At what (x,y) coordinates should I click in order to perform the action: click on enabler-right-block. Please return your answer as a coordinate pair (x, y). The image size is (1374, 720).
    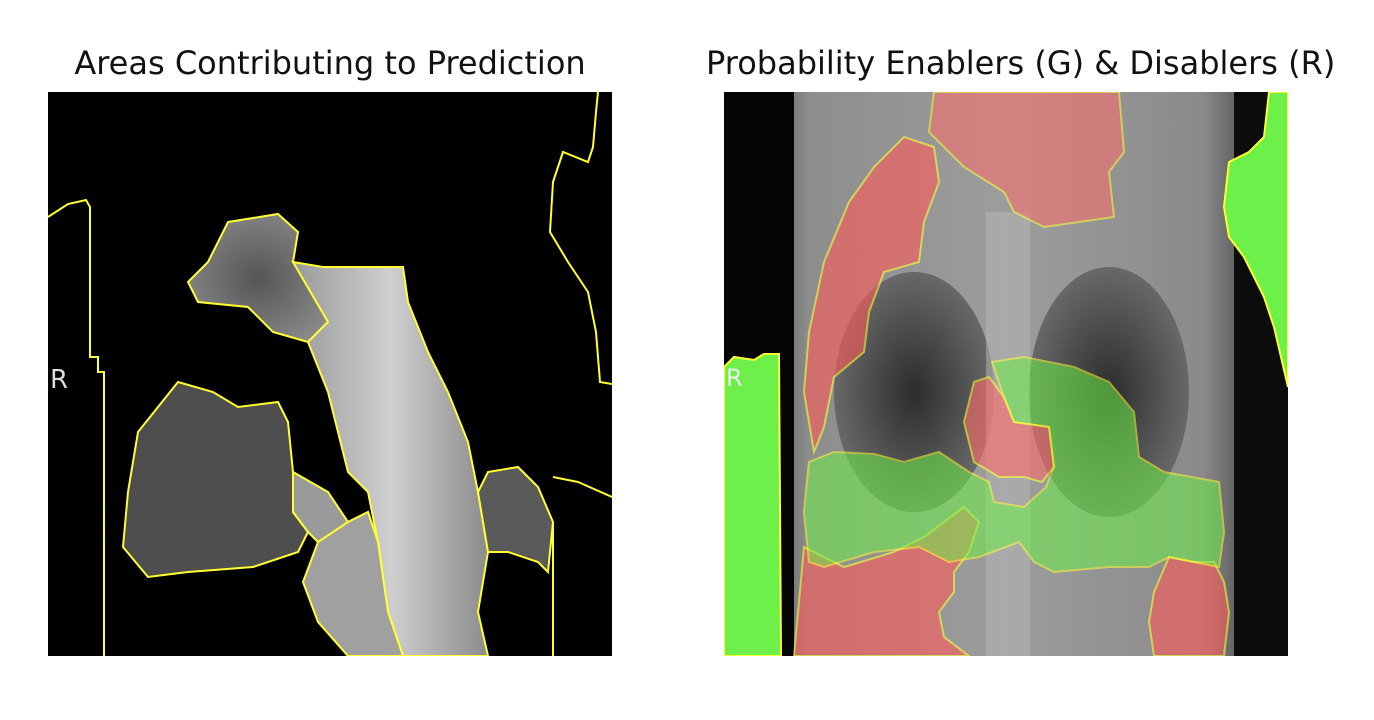
    Looking at the image, I should click on (1255, 240).